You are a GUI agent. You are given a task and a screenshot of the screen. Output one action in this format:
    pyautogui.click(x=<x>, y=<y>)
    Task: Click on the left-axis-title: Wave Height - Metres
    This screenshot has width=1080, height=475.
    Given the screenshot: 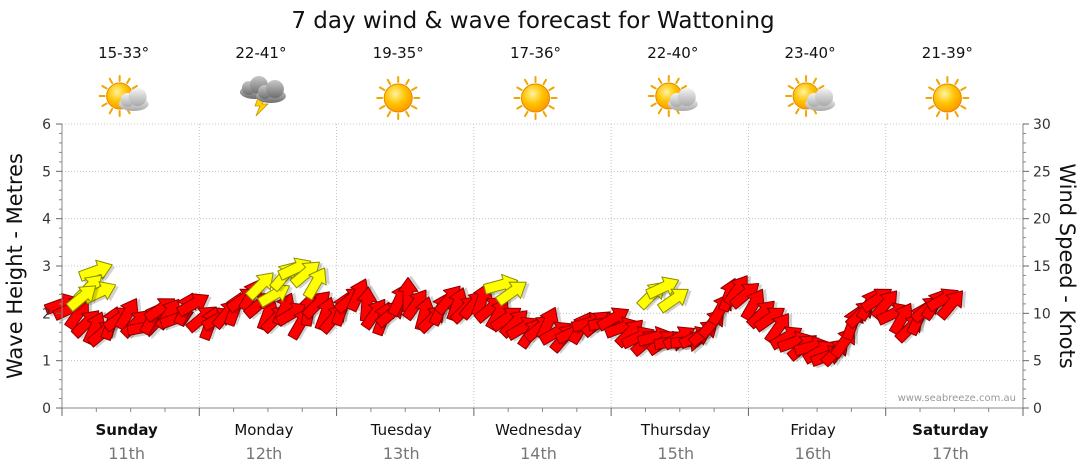 What is the action you would take?
    pyautogui.click(x=15, y=266)
    